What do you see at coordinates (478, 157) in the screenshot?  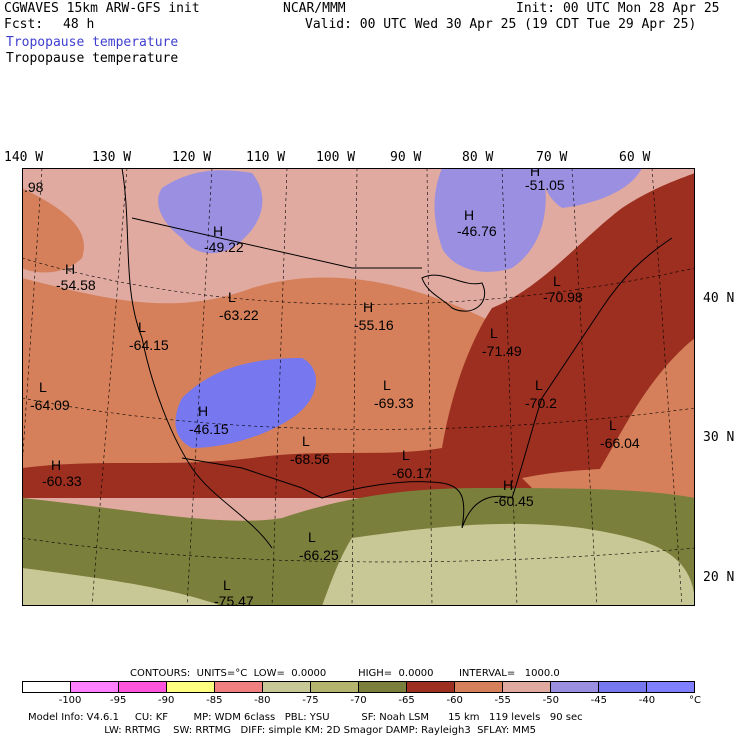 I see `lon-label: 80 W` at bounding box center [478, 157].